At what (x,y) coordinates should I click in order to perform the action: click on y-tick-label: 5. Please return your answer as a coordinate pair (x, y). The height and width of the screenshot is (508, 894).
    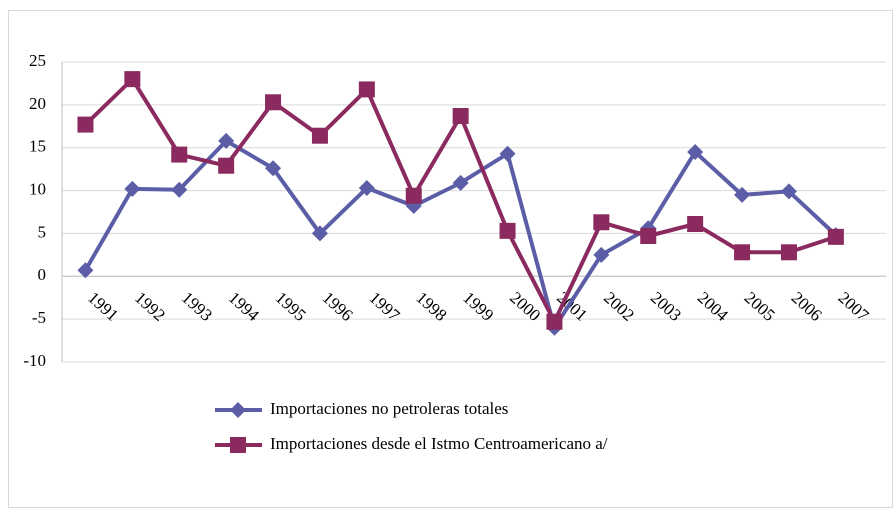
    Looking at the image, I should click on (42, 231).